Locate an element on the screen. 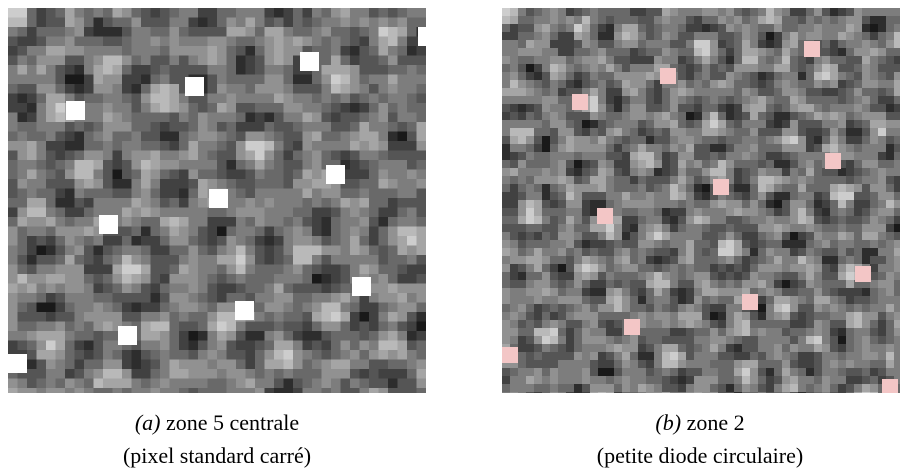 Image resolution: width=912 pixels, height=472 pixels. caption-label: (a) is located at coordinates (147, 422).